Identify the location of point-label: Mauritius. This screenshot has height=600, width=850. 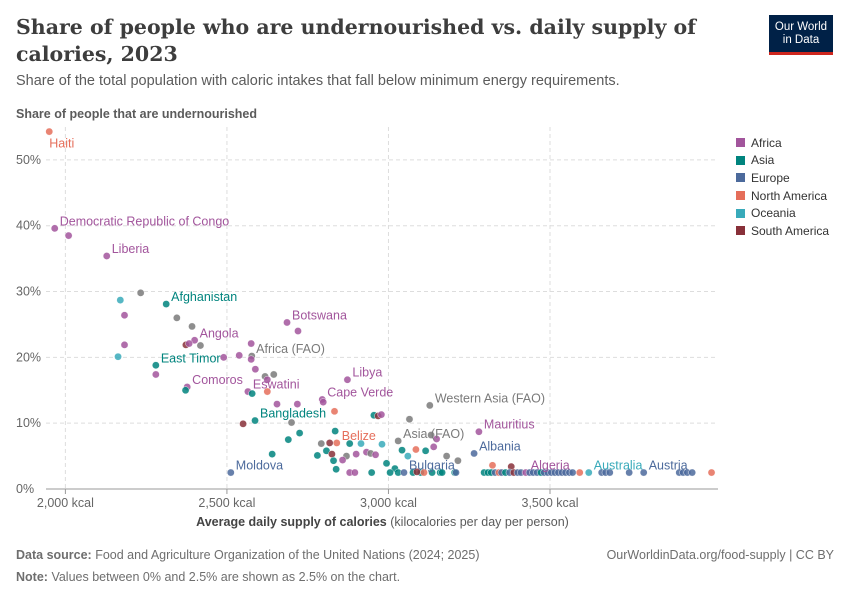
(509, 425).